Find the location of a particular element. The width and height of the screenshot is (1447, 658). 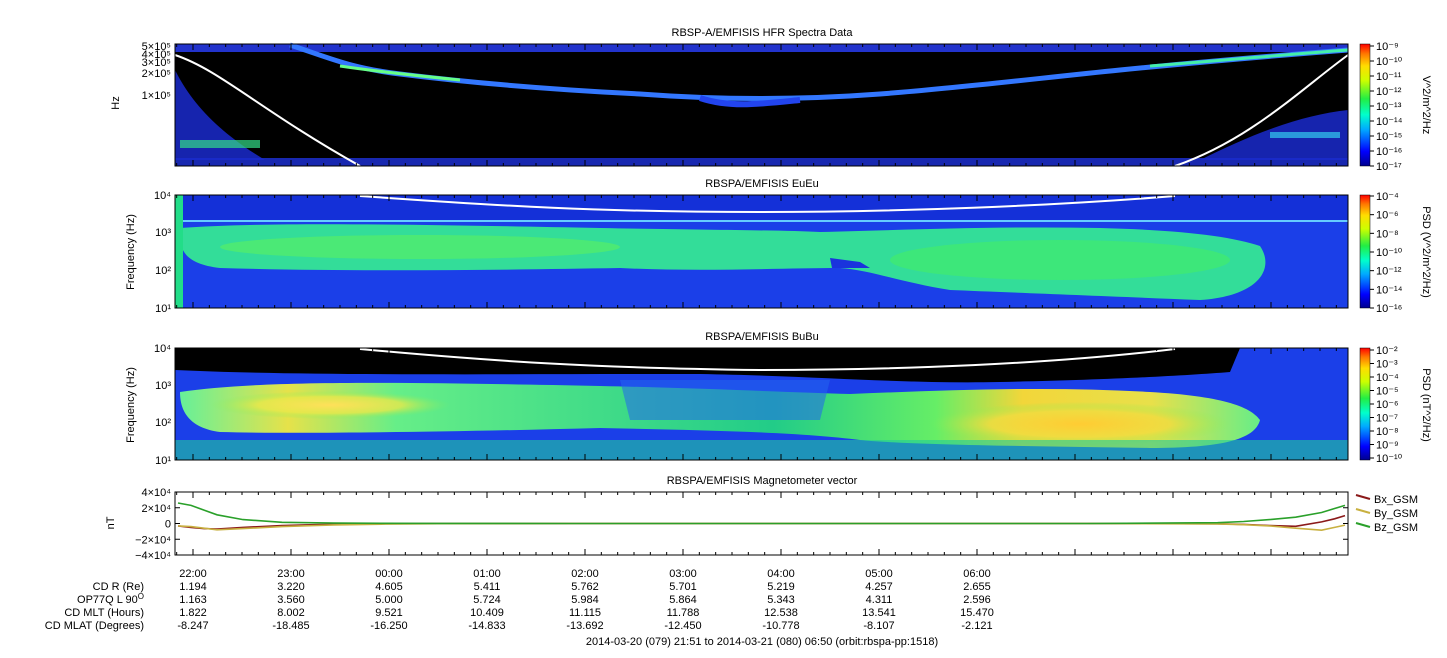

colorbar-tick-label: 10⁻¹³ is located at coordinates (1389, 107).